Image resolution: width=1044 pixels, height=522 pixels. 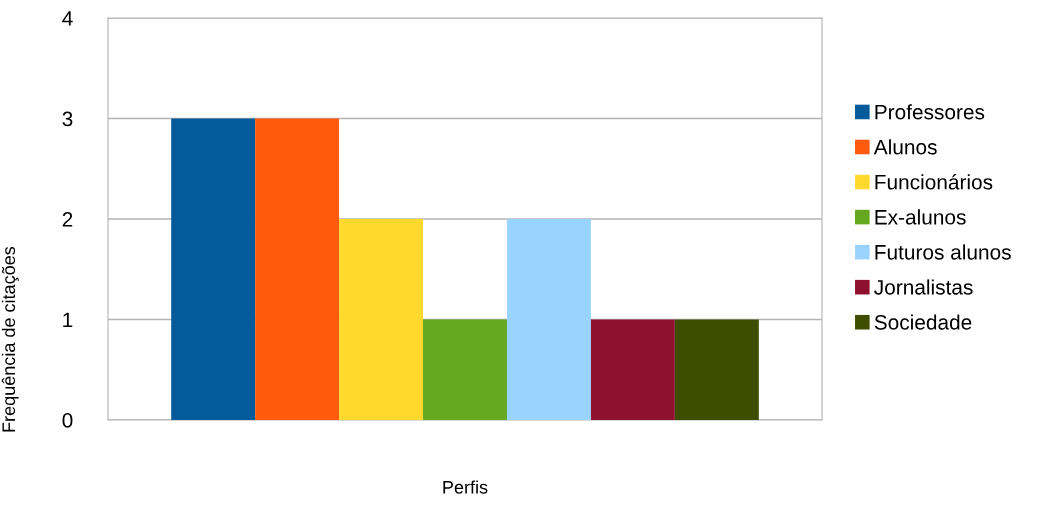 What do you see at coordinates (10, 339) in the screenshot?
I see `y-axis-title: Frequência de citações` at bounding box center [10, 339].